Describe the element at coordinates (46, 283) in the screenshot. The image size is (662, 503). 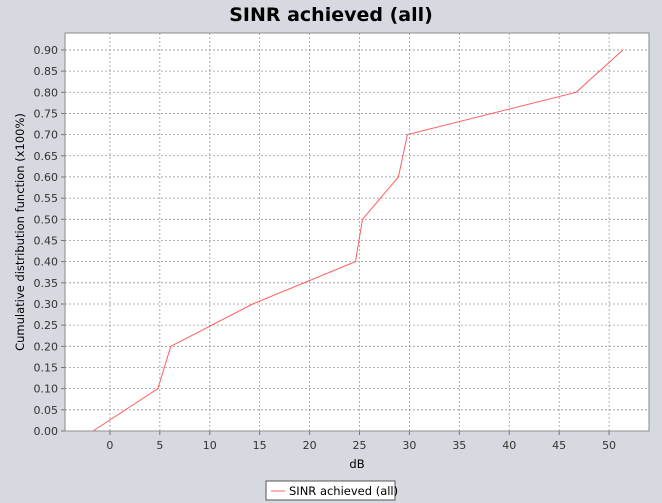
I see `y-tick-label: 0.35` at that location.